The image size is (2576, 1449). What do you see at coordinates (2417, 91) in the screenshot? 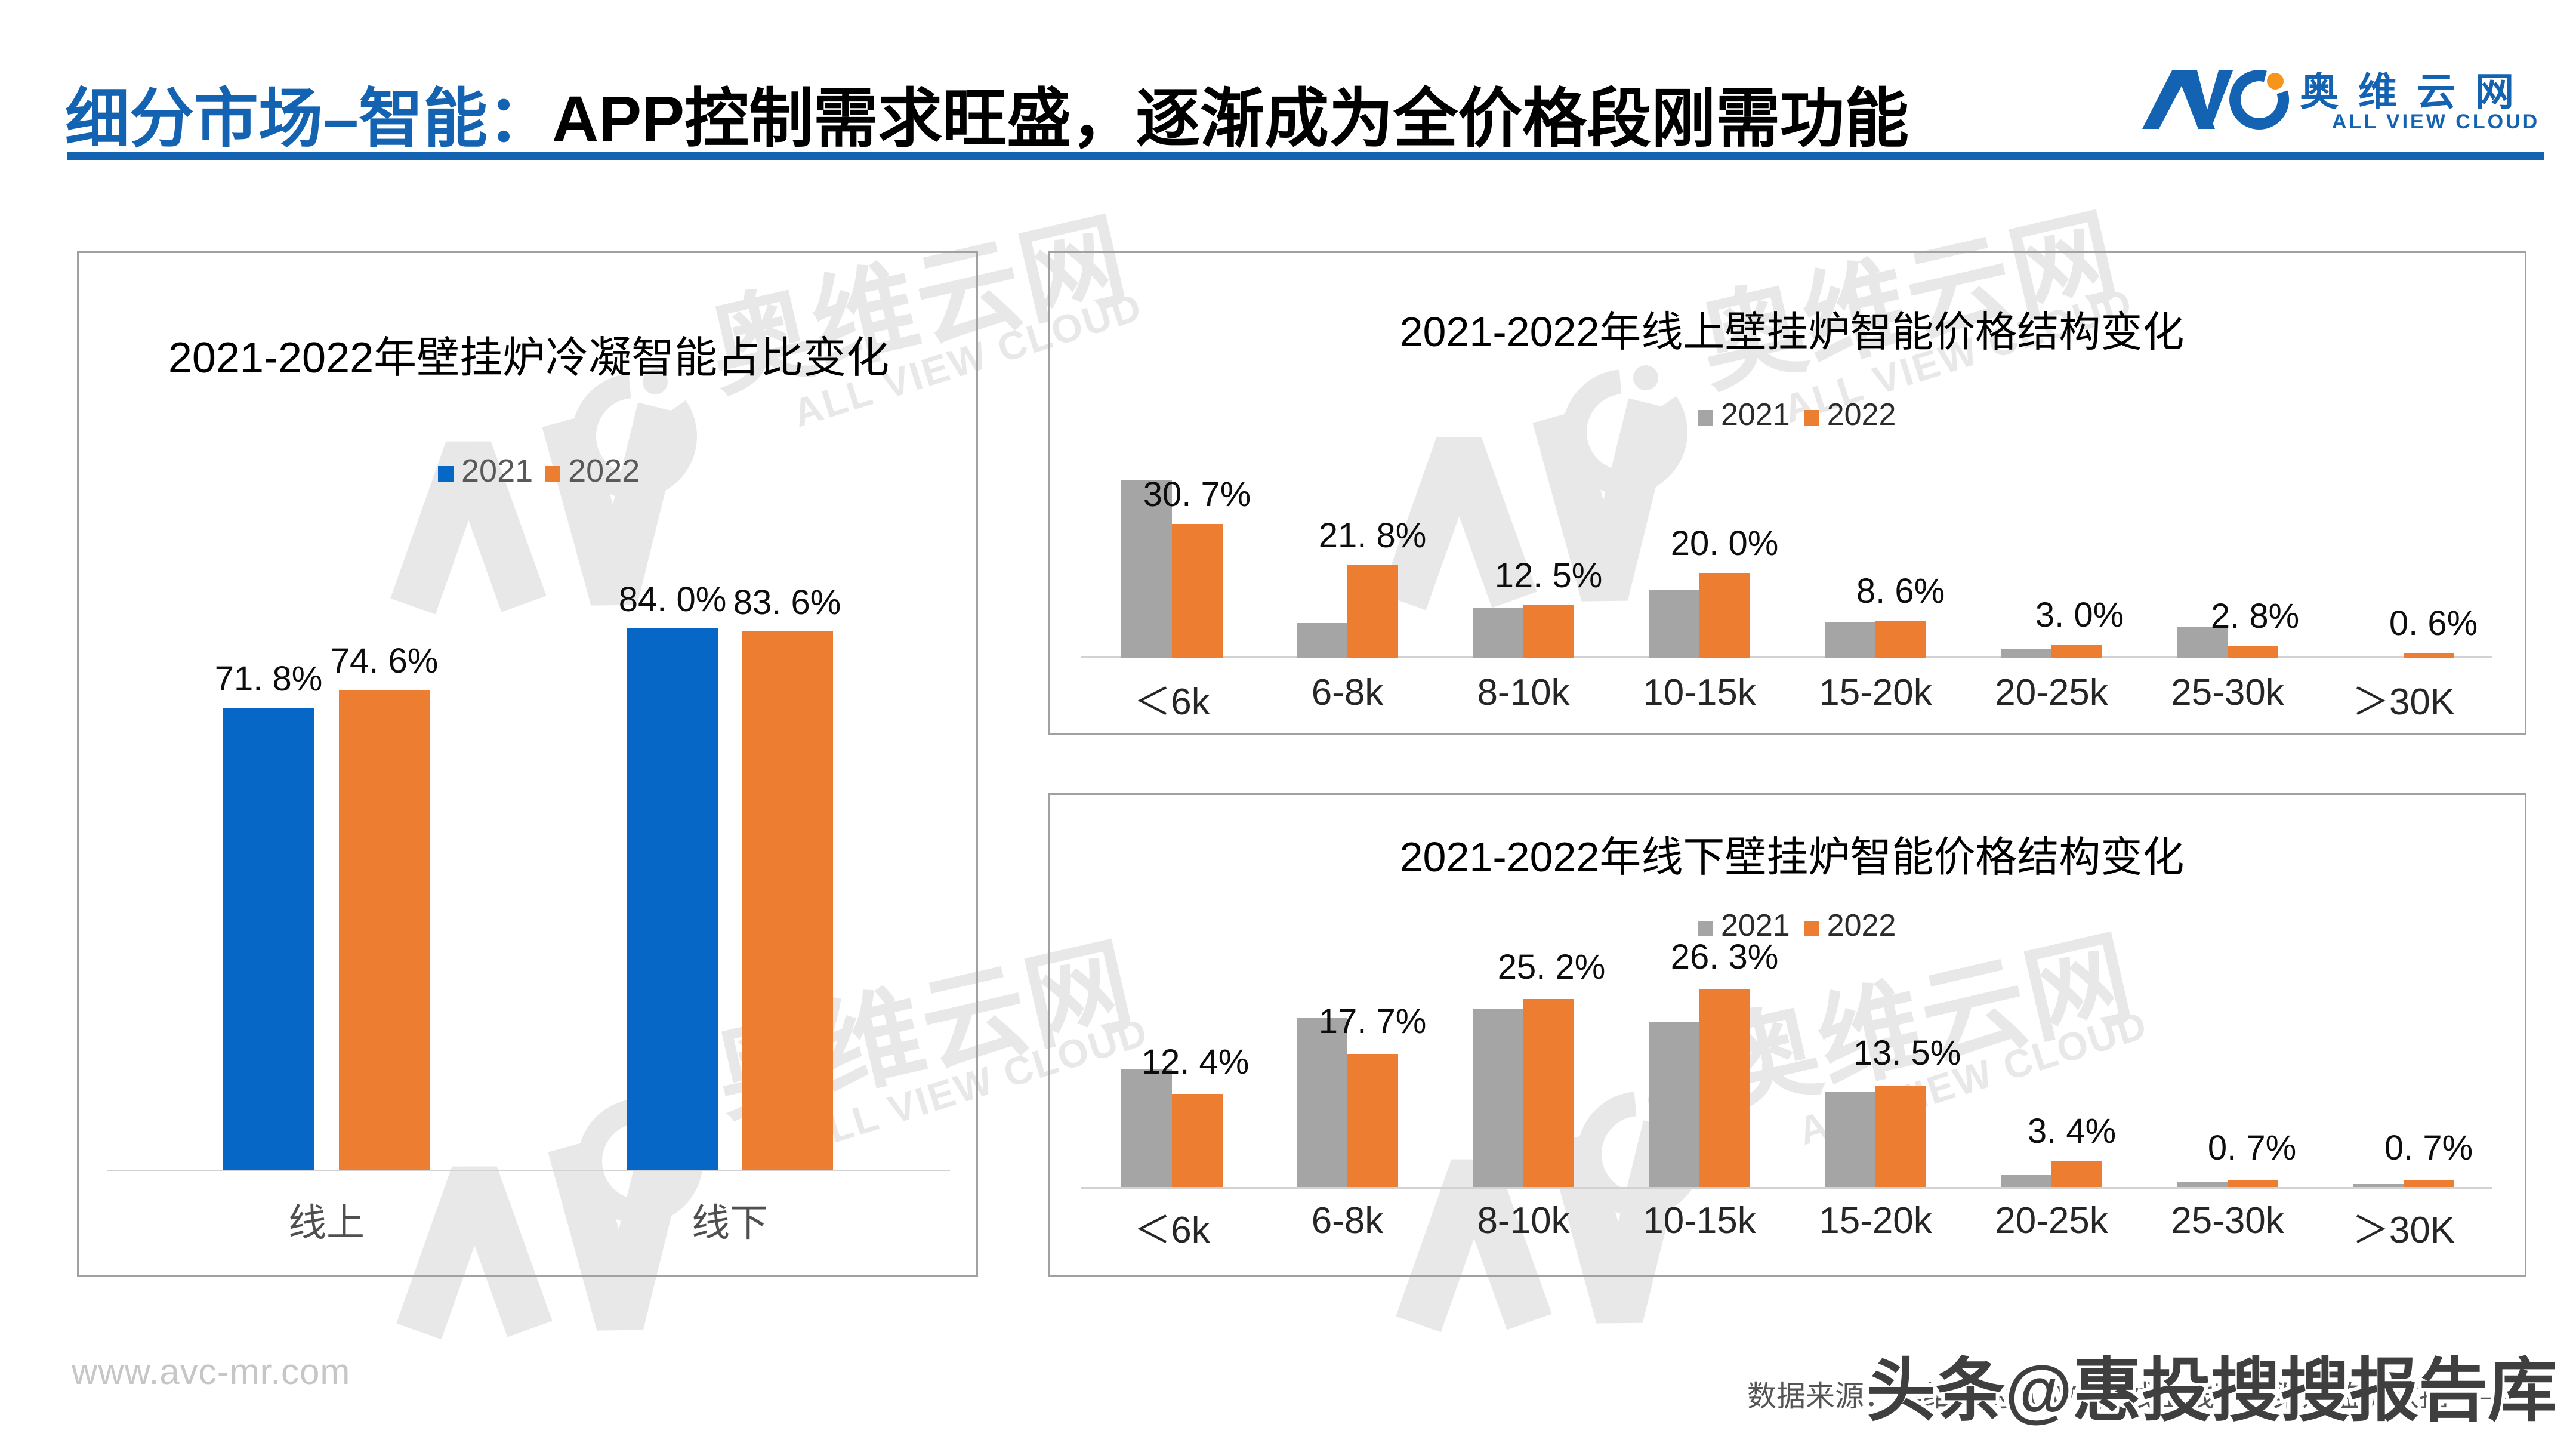
I see `svg-text: 奥维云网` at bounding box center [2417, 91].